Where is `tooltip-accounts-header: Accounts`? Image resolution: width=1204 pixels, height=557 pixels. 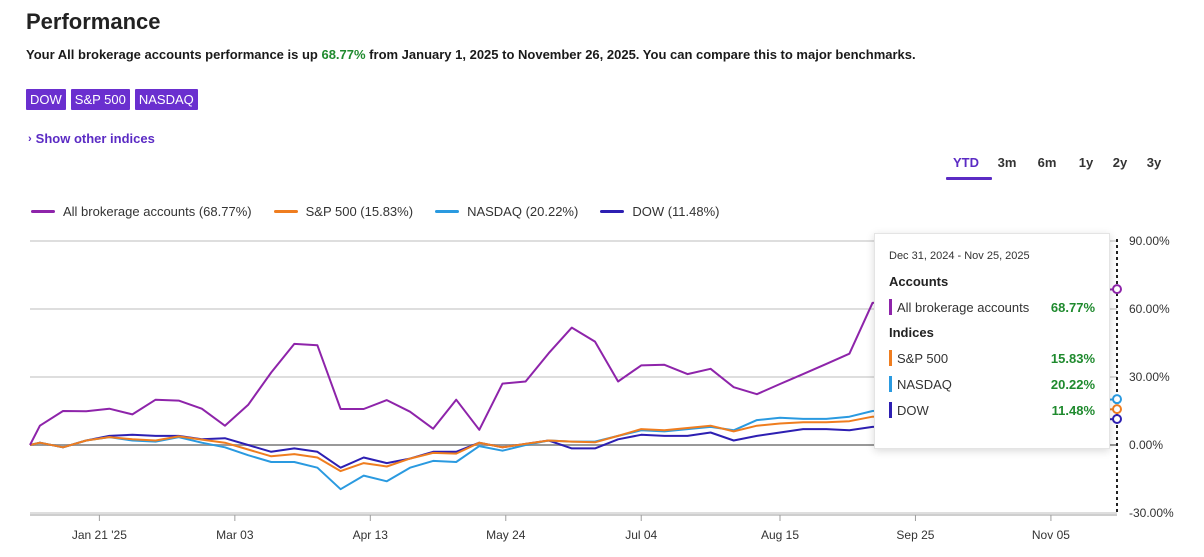
tooltip-accounts-header: Accounts is located at coordinates (919, 281).